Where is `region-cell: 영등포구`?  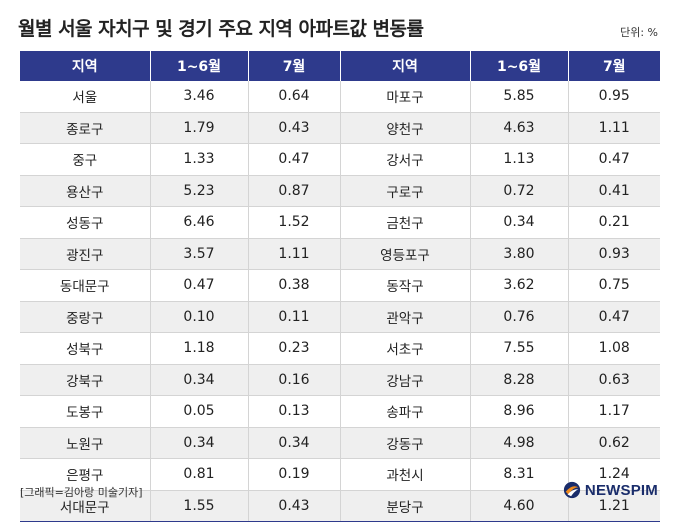 region-cell: 영등포구 is located at coordinates (405, 254).